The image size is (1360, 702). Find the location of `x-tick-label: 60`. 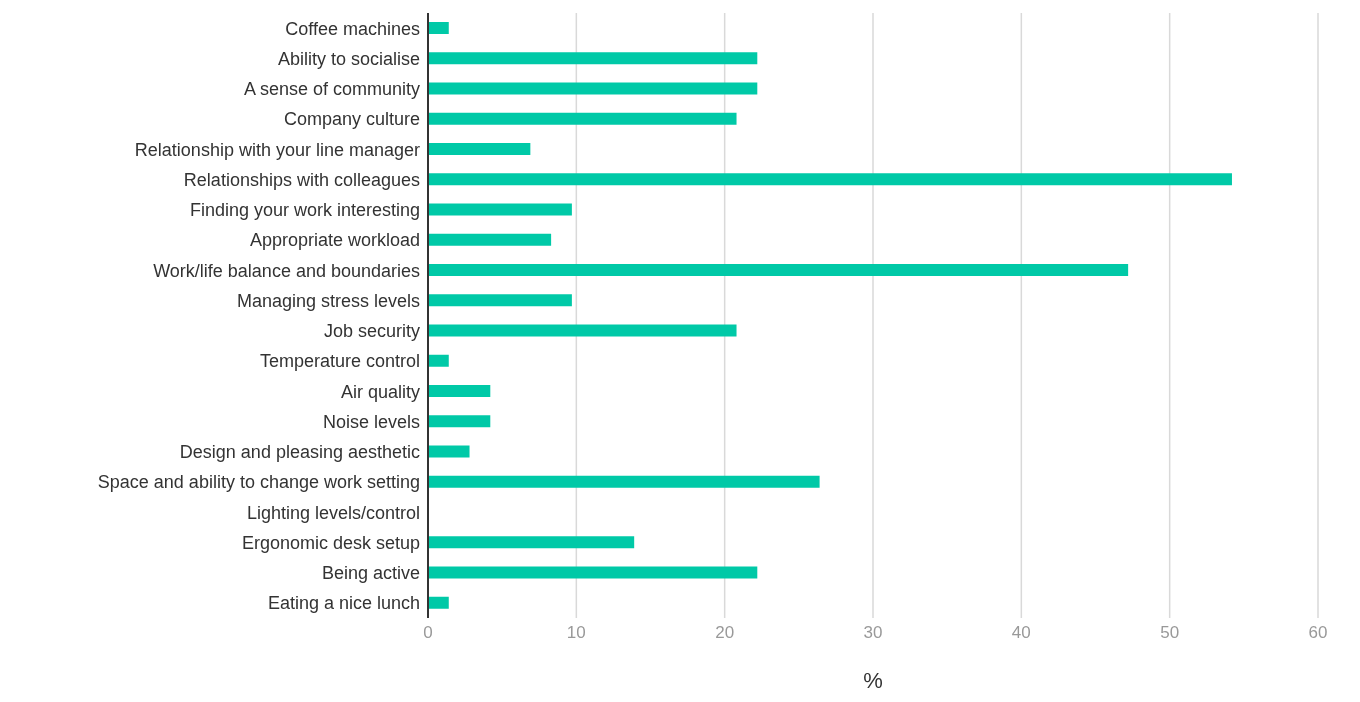

x-tick-label: 60 is located at coordinates (1318, 633).